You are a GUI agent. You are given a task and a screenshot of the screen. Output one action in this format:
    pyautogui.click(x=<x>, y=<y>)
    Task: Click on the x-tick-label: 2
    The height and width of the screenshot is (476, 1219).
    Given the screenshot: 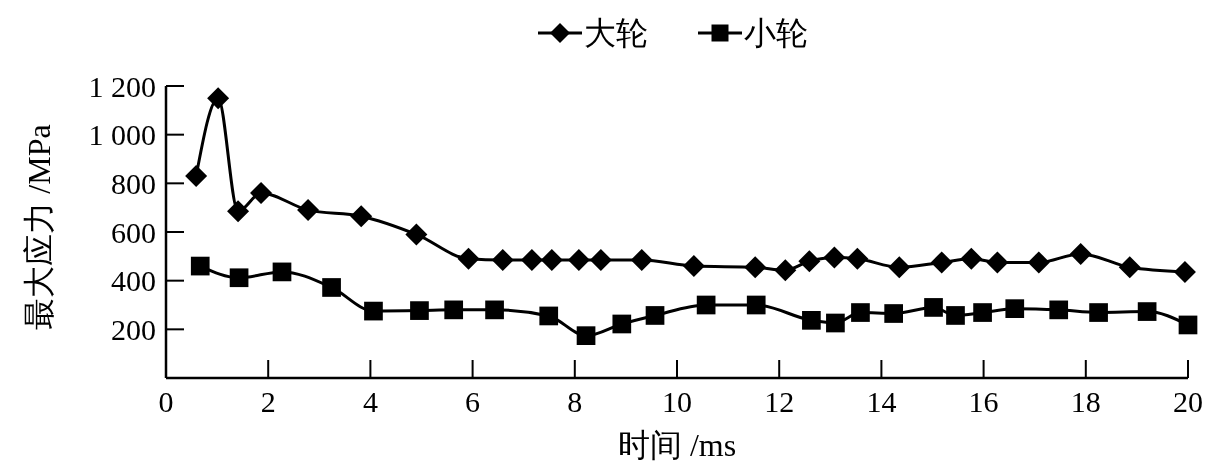 What is the action you would take?
    pyautogui.click(x=268, y=401)
    